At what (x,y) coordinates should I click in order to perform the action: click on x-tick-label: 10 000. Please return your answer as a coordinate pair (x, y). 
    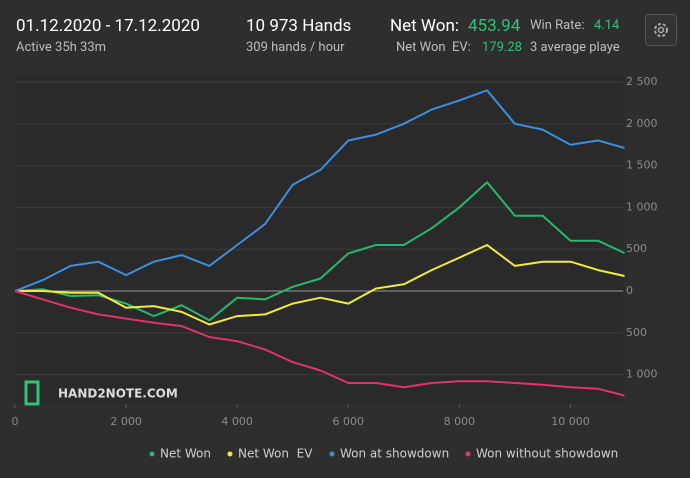
    Looking at the image, I should click on (570, 421).